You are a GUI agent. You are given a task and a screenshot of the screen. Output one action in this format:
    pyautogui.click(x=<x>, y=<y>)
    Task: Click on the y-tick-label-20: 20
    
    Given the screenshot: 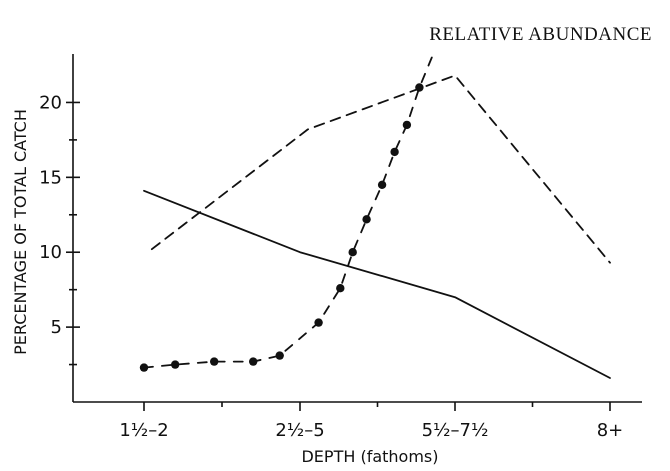 What is the action you would take?
    pyautogui.click(x=50, y=102)
    